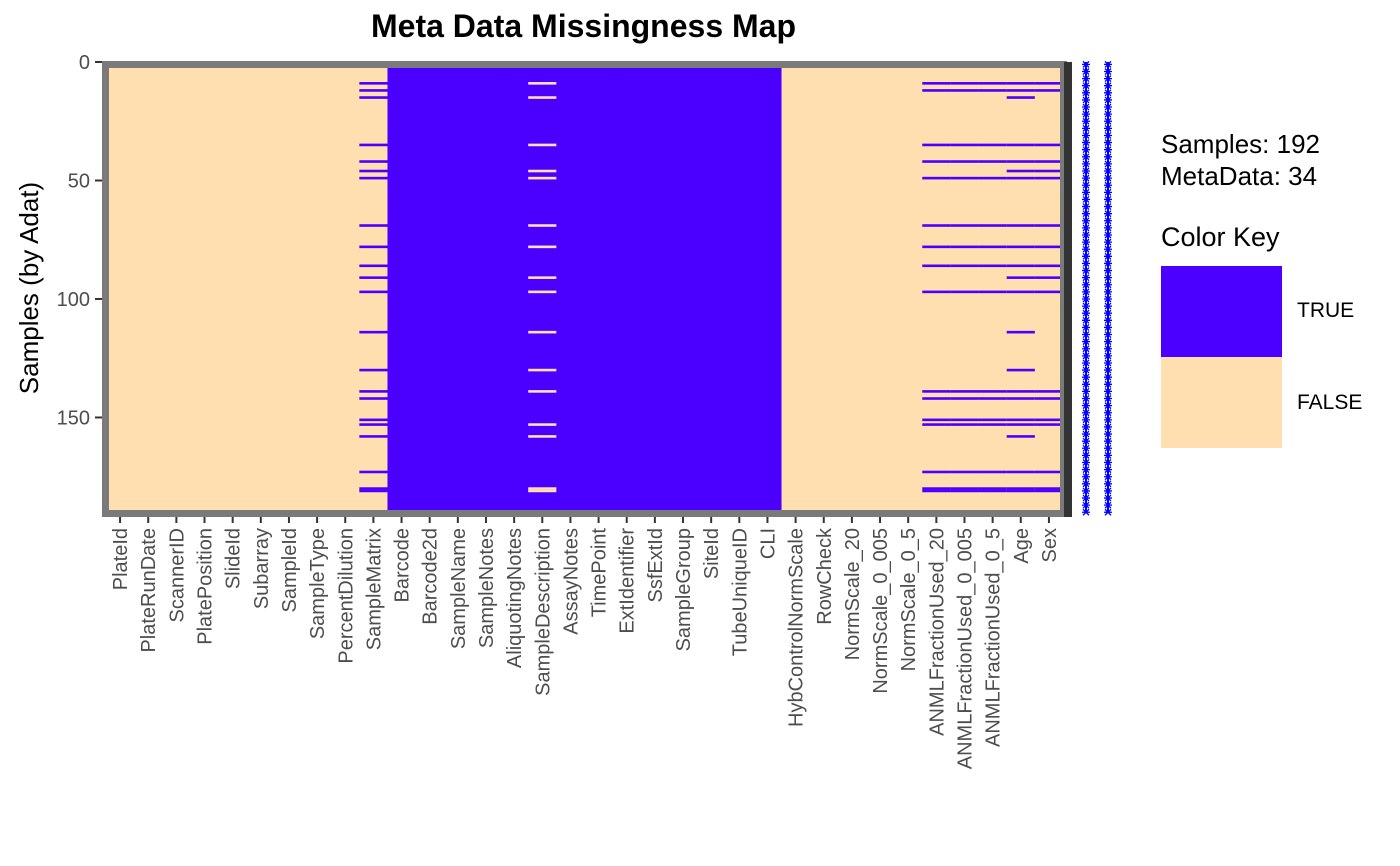  What do you see at coordinates (542, 289) in the screenshot?
I see `column-SampleDescription` at bounding box center [542, 289].